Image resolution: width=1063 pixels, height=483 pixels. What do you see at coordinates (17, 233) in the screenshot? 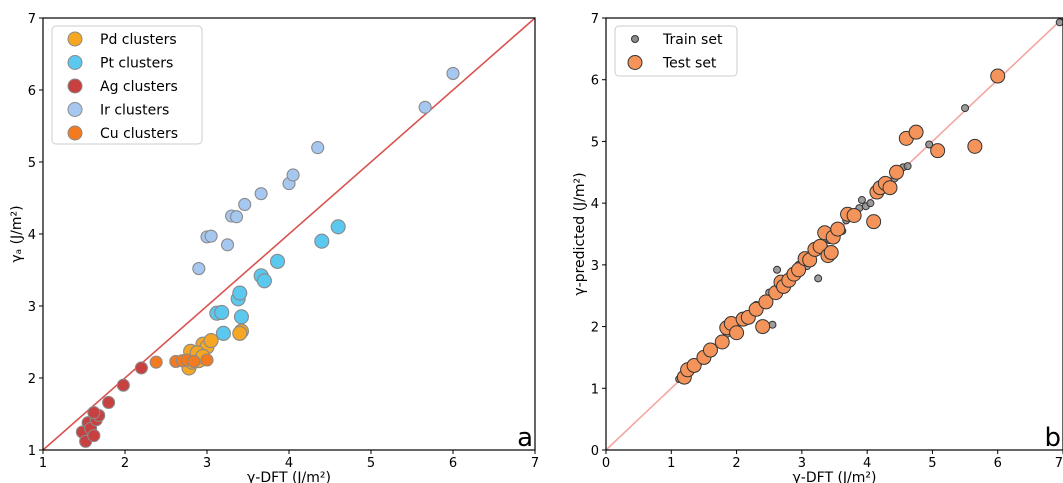
I see `y-axis-label: γₐ (J/m²)` at bounding box center [17, 233].